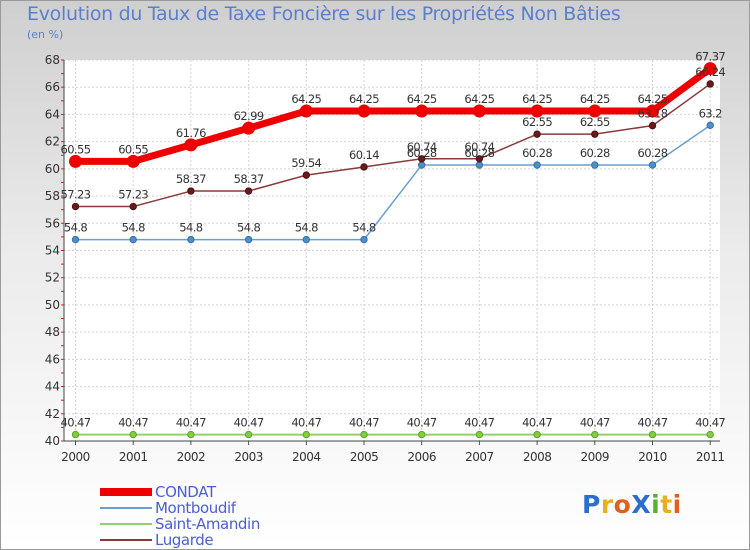 The width and height of the screenshot is (750, 550). What do you see at coordinates (52, 332) in the screenshot?
I see `y-tick-label: 48` at bounding box center [52, 332].